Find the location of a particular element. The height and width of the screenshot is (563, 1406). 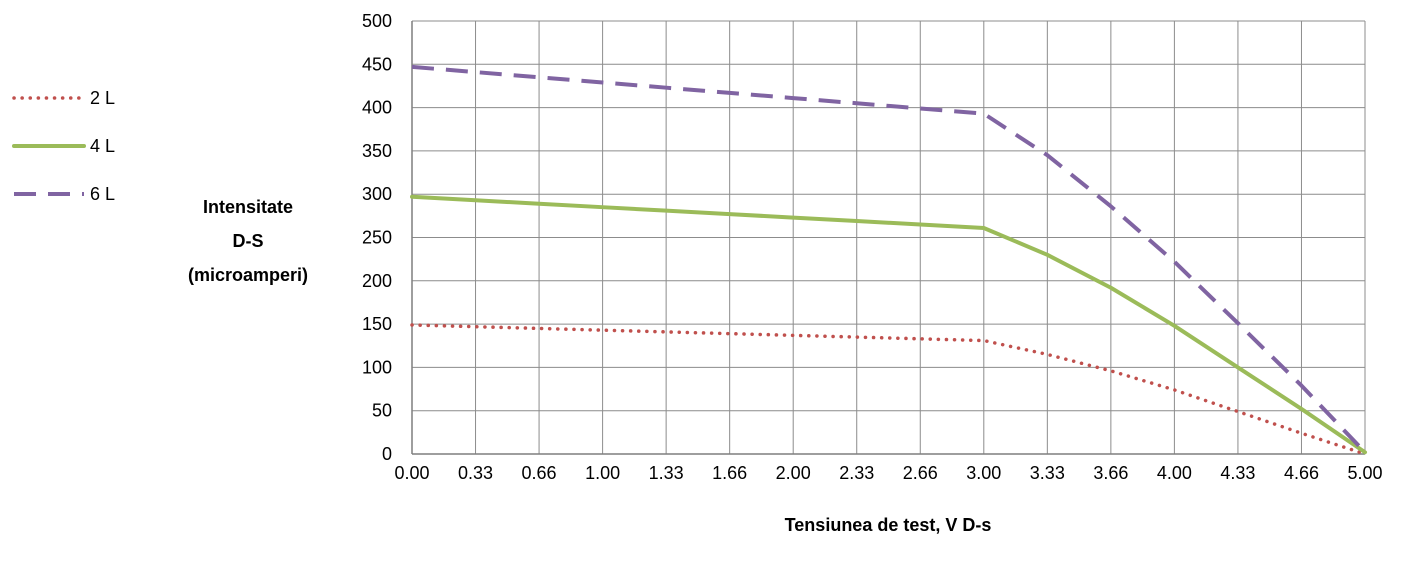

x-tick-label: 4.00 is located at coordinates (1174, 473).